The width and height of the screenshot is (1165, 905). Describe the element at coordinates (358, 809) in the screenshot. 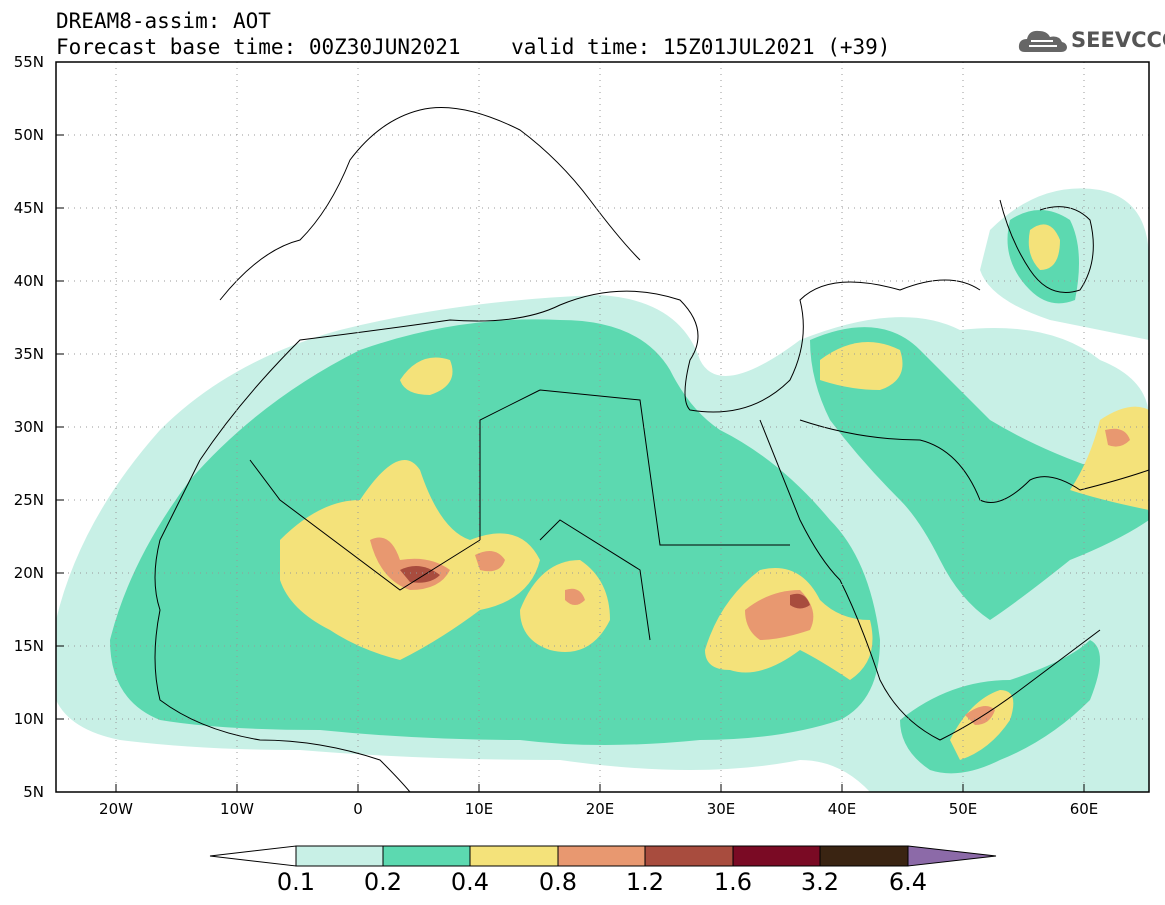

I see `lon-label: 0` at that location.